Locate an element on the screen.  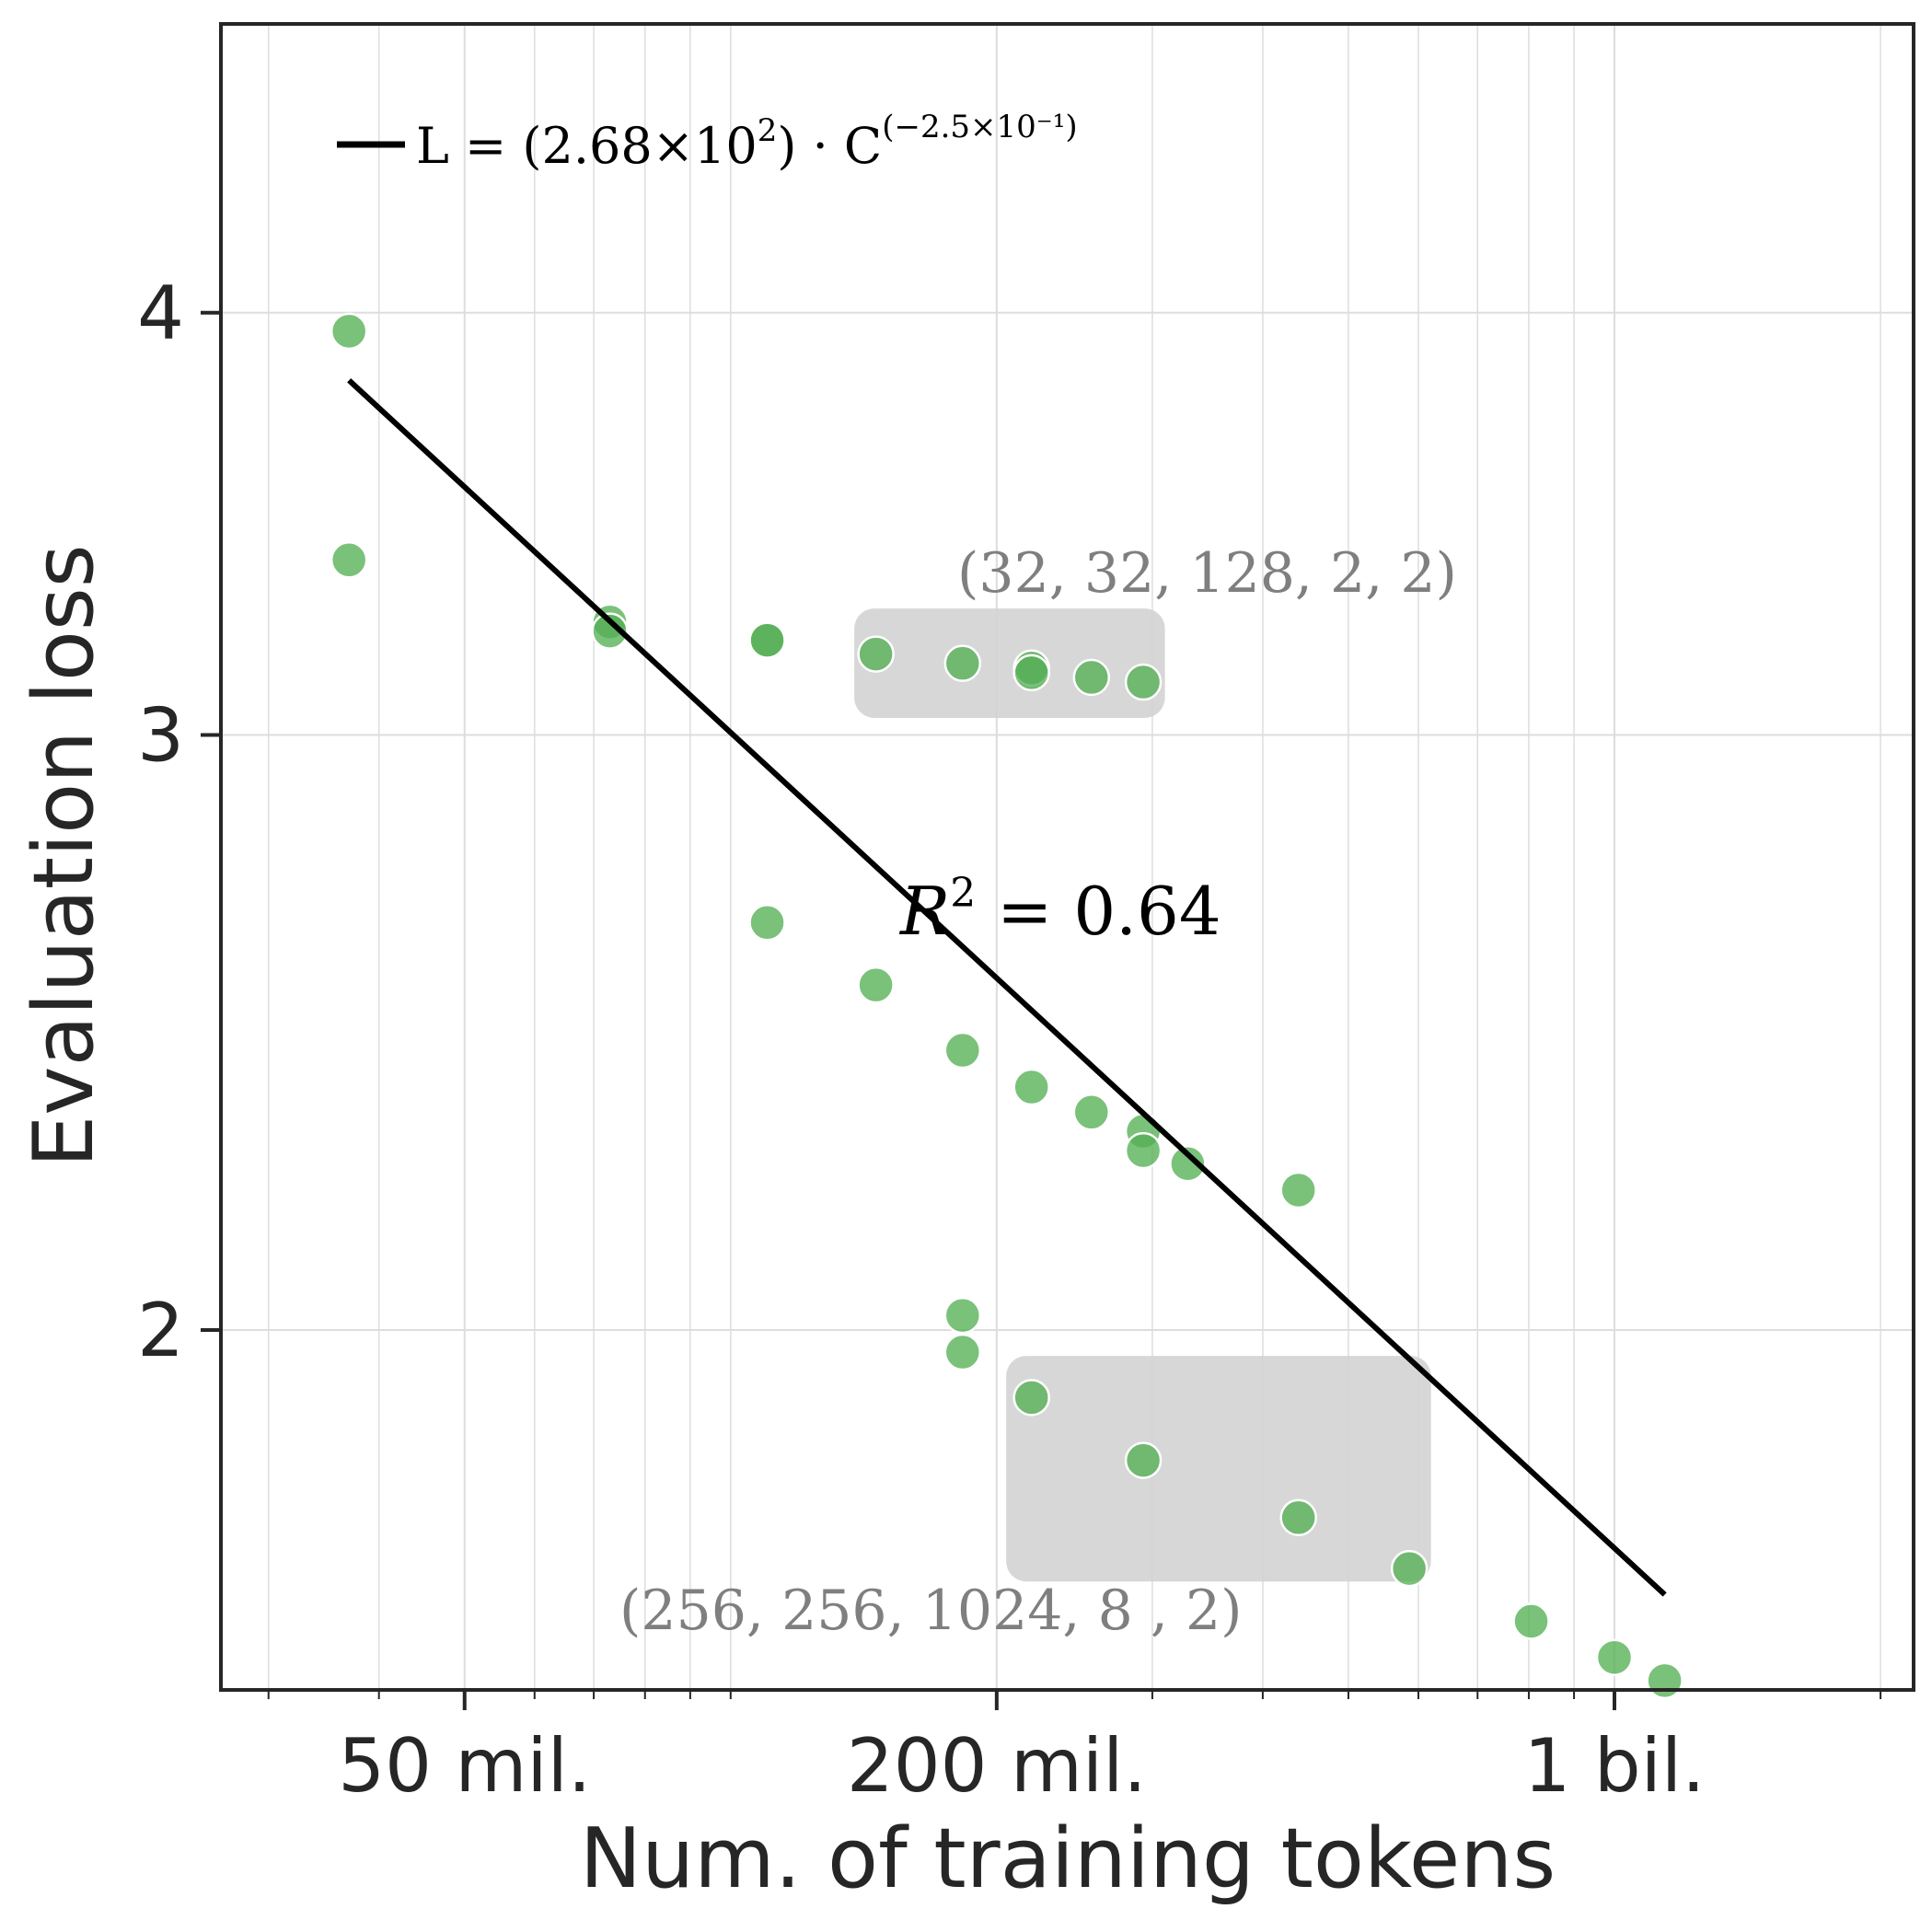
legend: L = (2.68×102) · C(−2.5×10⁻¹) is located at coordinates (708, 142).